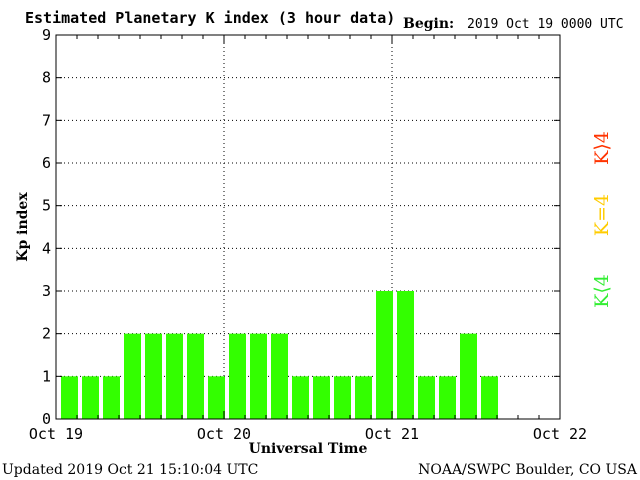 The width and height of the screenshot is (640, 480). Describe the element at coordinates (46, 419) in the screenshot. I see `y-tick-label: 0` at that location.